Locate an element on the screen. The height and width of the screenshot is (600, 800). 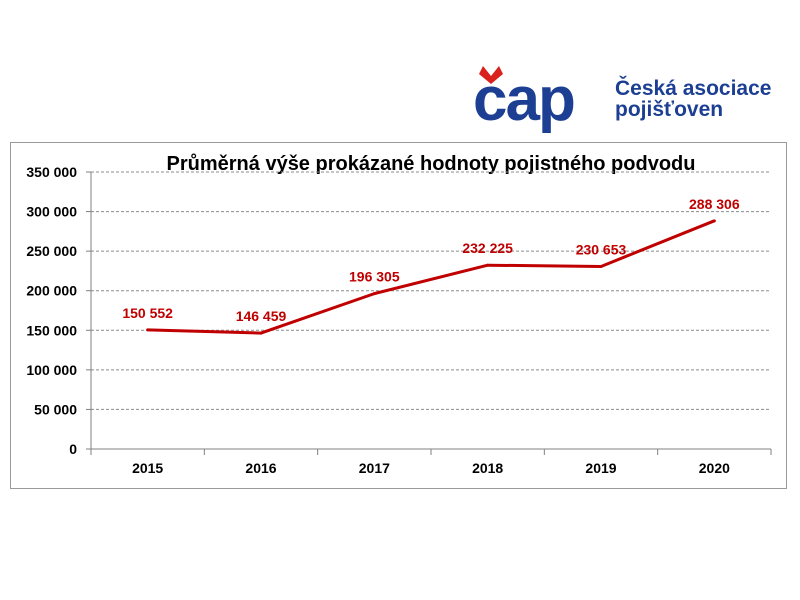
logo-name-line2: pojišťoven is located at coordinates (669, 109).